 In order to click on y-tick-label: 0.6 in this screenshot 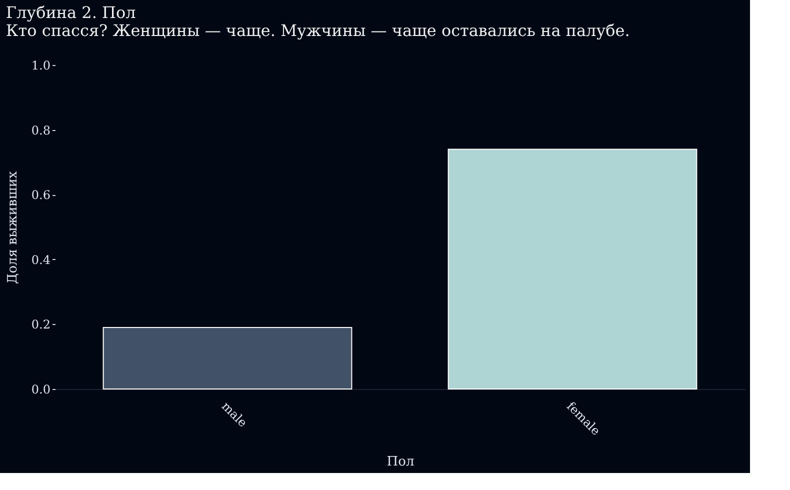, I will do `click(40, 195)`.